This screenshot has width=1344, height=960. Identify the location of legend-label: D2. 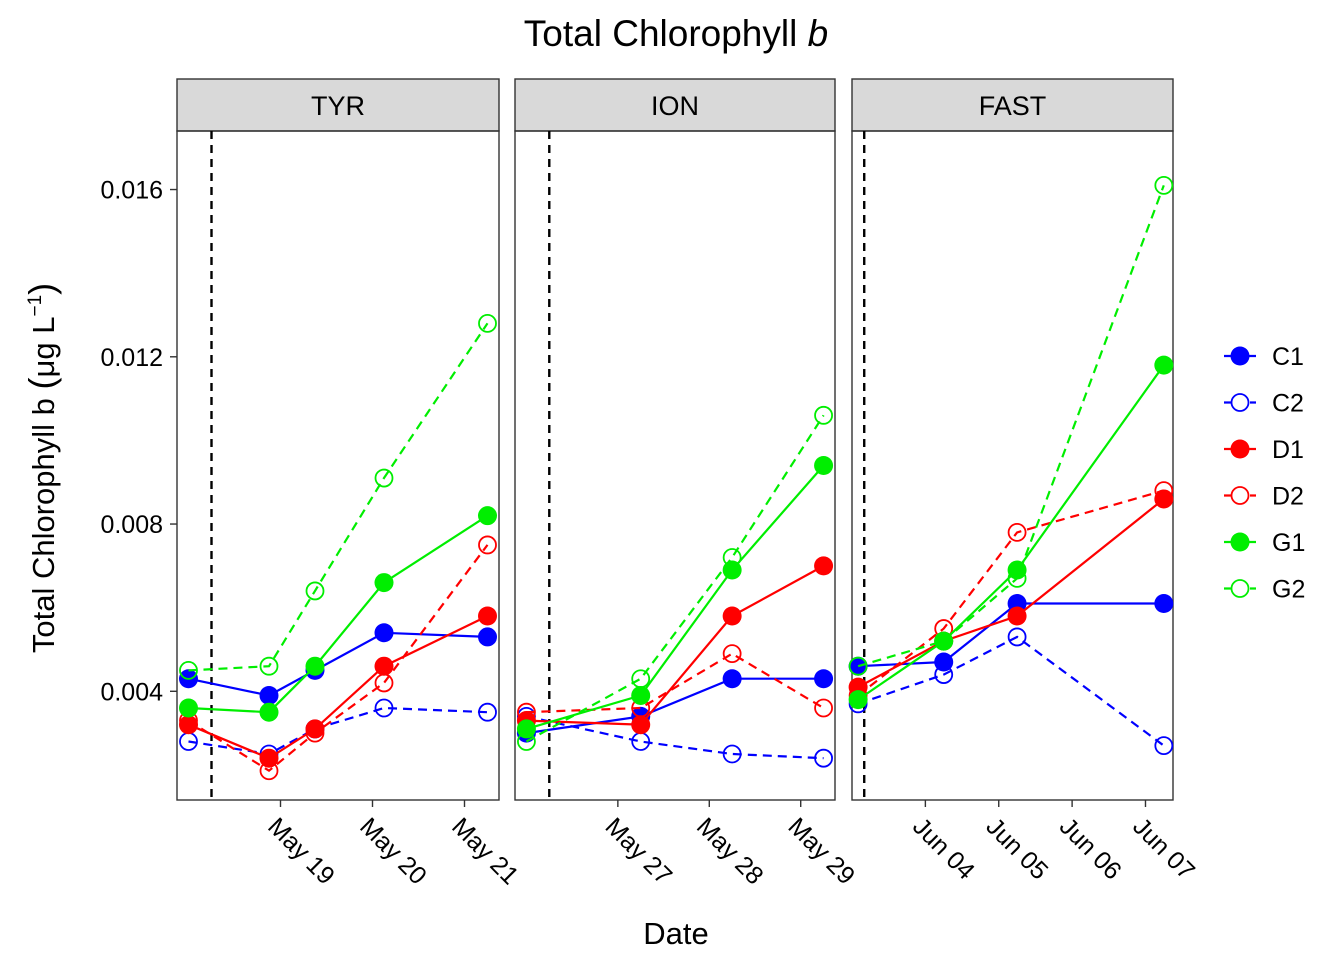
(1288, 497).